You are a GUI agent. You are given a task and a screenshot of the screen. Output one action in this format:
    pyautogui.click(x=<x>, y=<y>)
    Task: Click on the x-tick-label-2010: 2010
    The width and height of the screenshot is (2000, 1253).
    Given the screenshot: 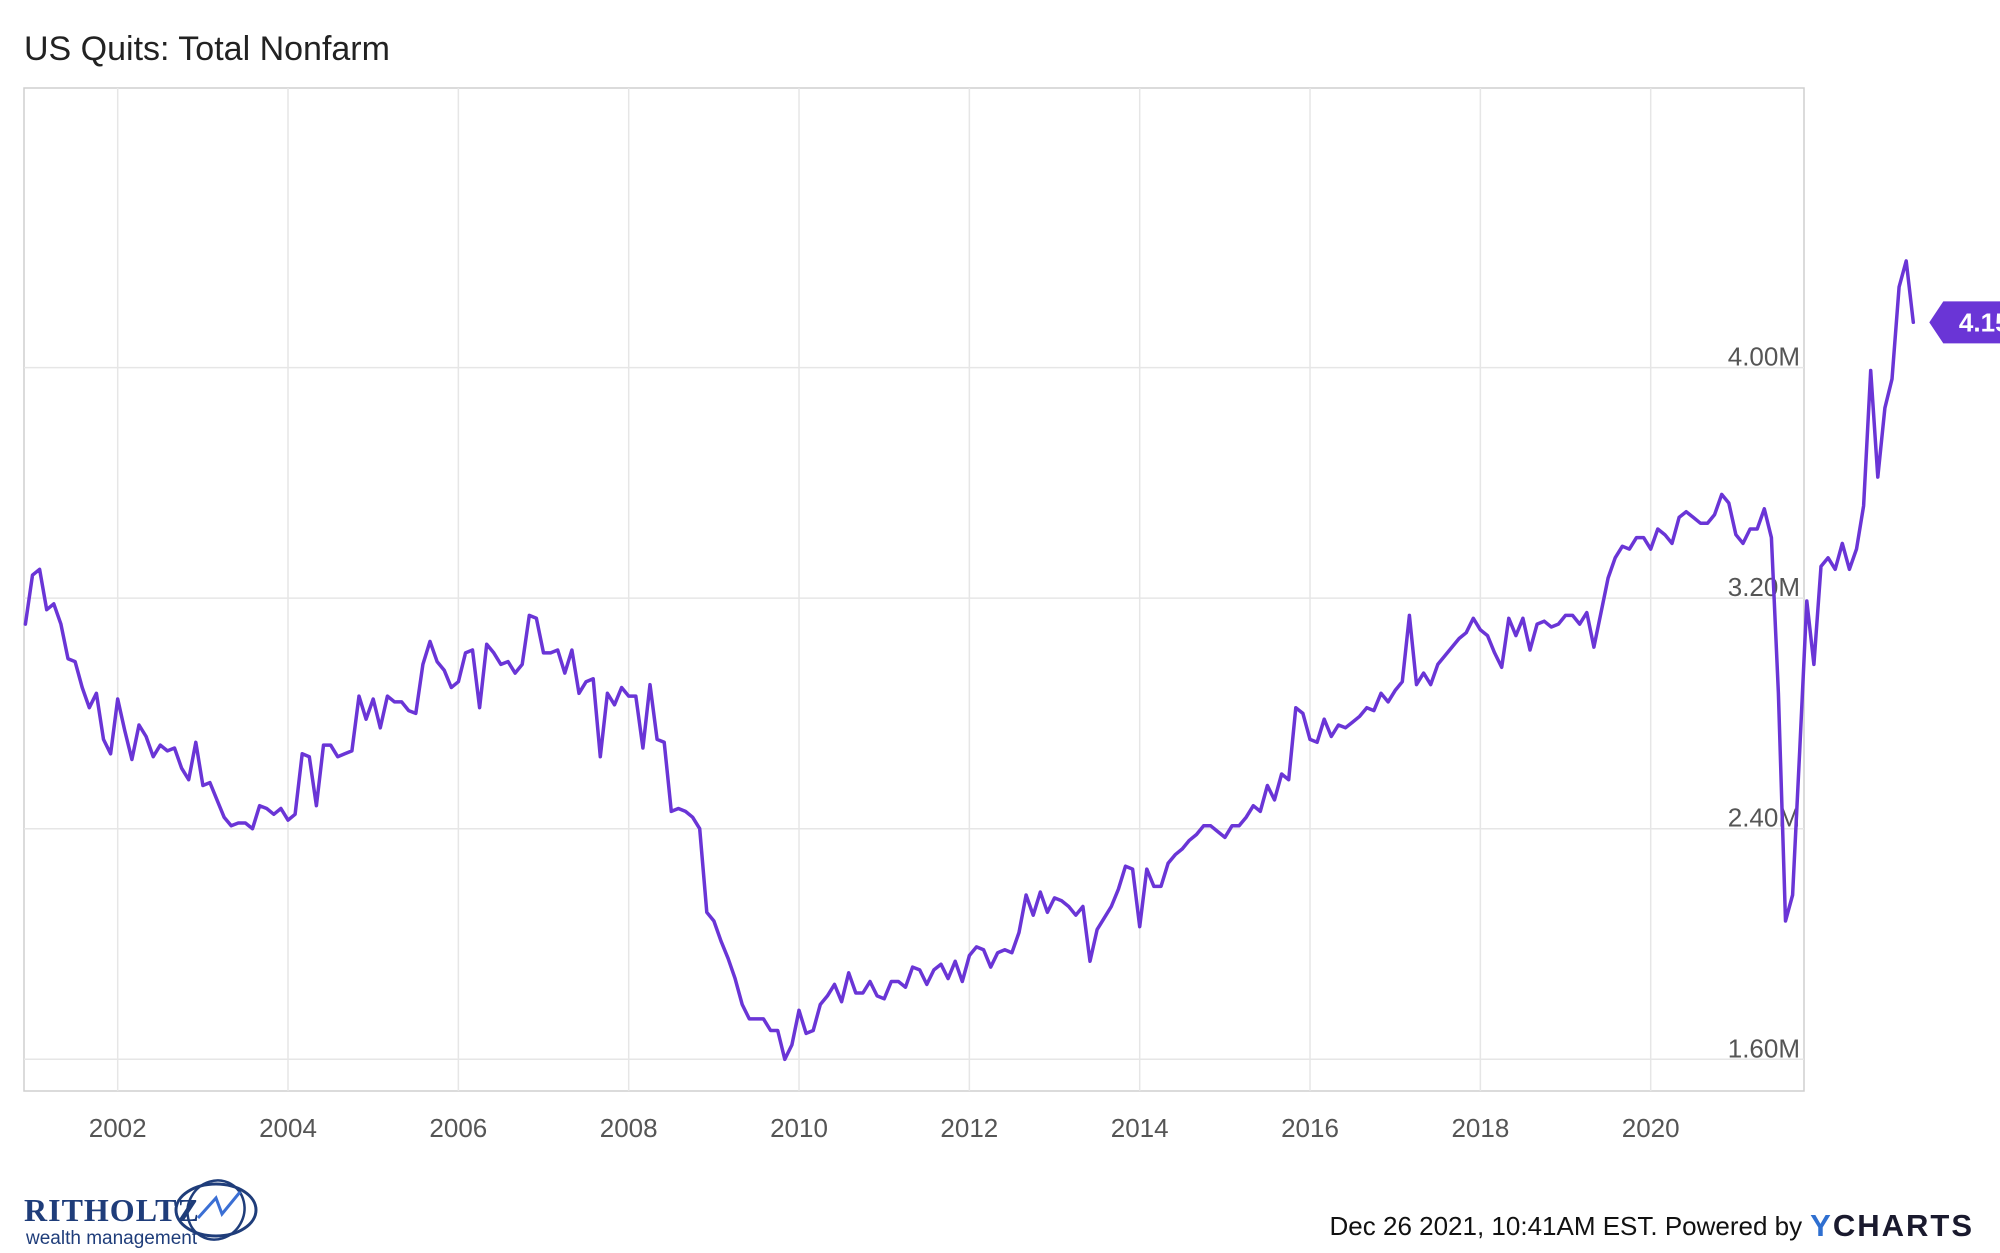 What is the action you would take?
    pyautogui.click(x=799, y=1128)
    